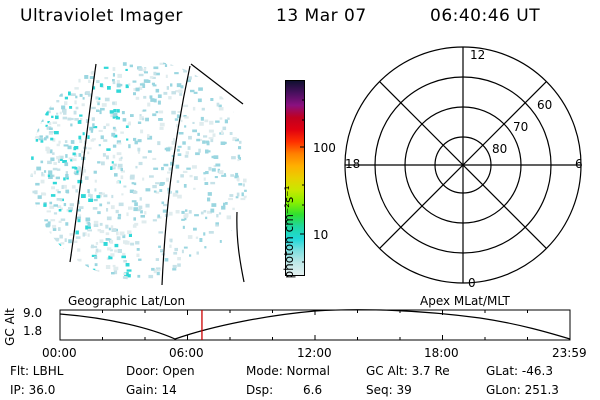 Image resolution: width=600 pixels, height=400 pixels. Describe the element at coordinates (37, 371) in the screenshot. I see `status-flt: Flt: LBHL` at that location.